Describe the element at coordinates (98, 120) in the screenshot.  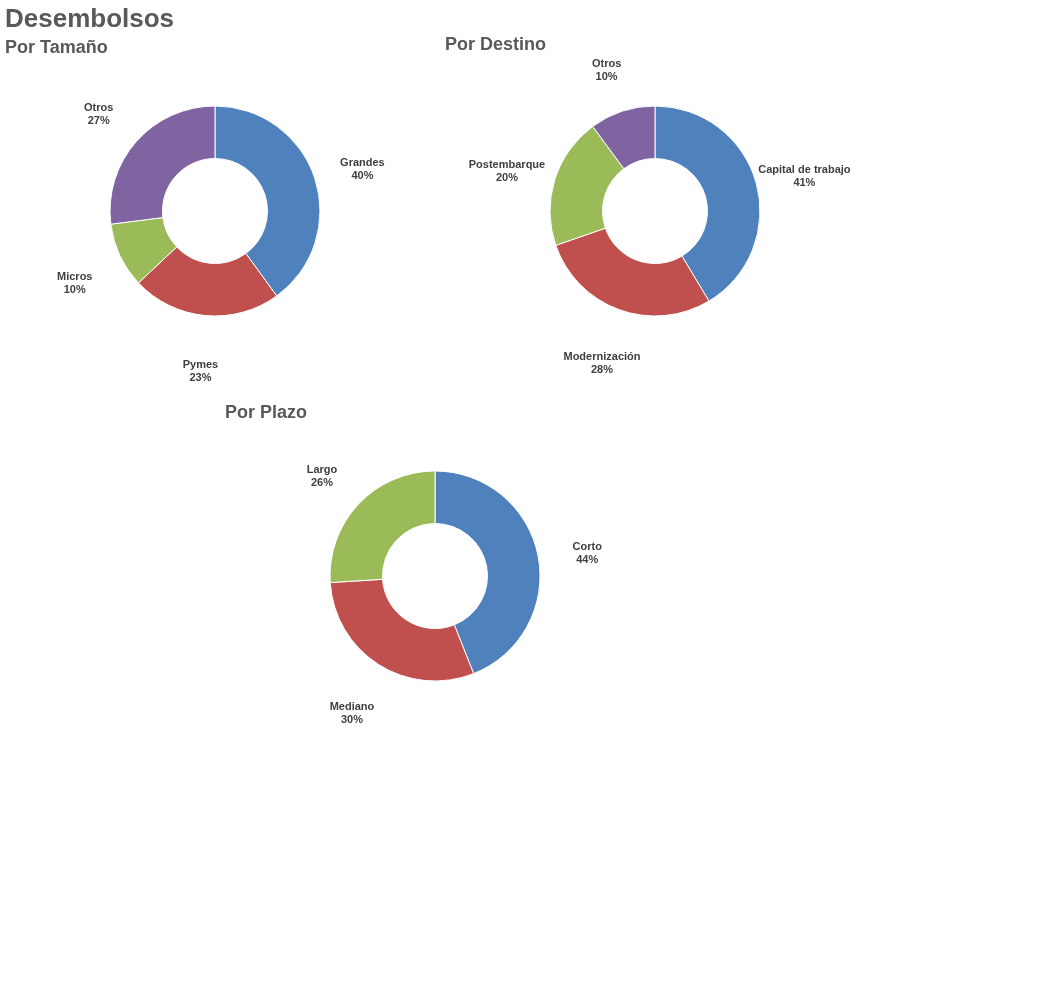
I see `data-label: 27%` at that location.